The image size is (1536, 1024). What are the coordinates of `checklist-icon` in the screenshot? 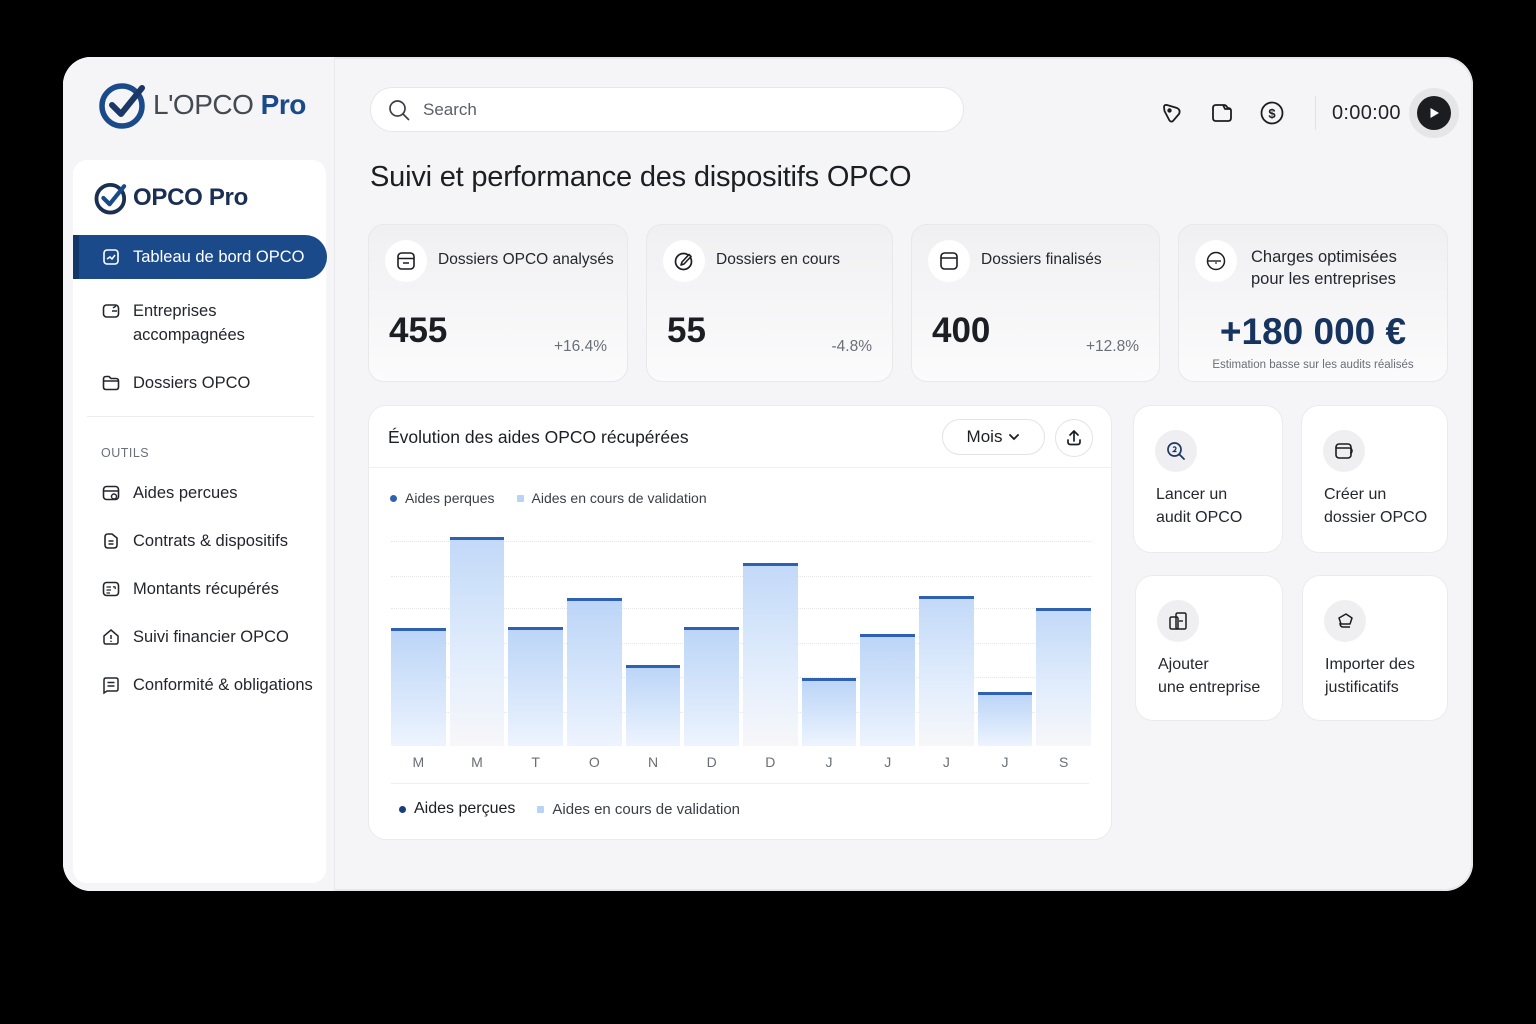 It's located at (111, 686).